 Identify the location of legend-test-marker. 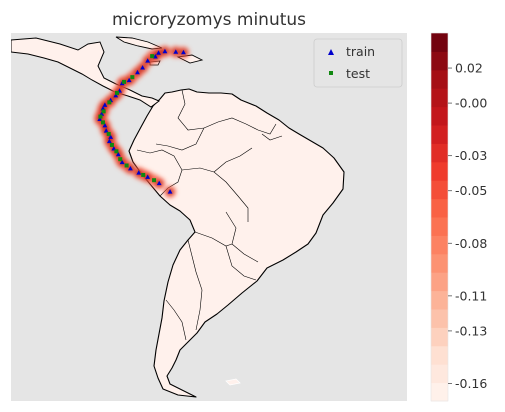
(331, 73).